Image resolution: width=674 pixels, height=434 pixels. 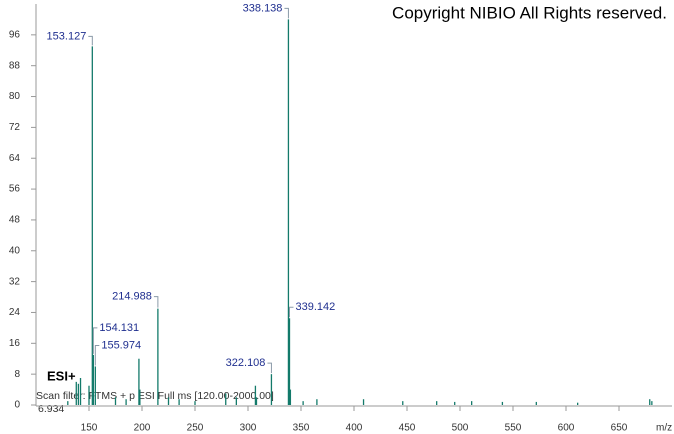 I want to click on peak-label: 155.974, so click(x=121, y=345).